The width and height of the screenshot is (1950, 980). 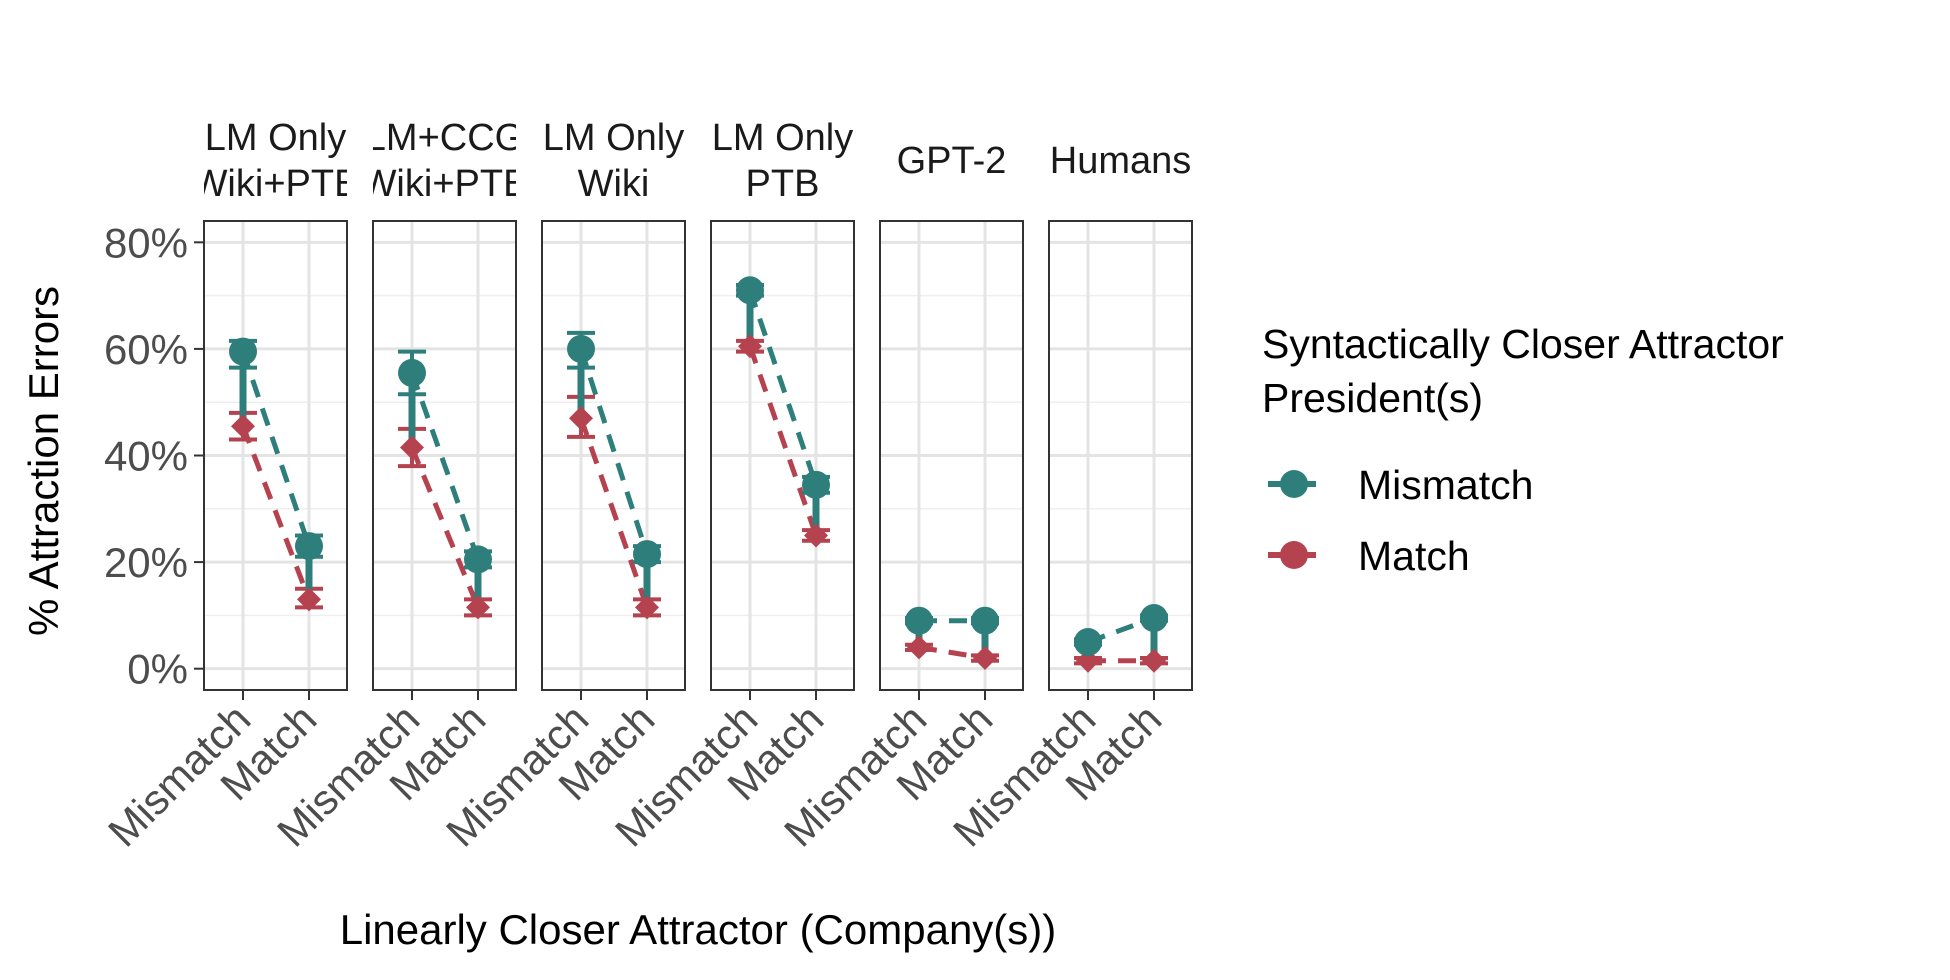 What do you see at coordinates (1523, 344) in the screenshot?
I see `legend-title-line1: Syntactically Closer Attractor` at bounding box center [1523, 344].